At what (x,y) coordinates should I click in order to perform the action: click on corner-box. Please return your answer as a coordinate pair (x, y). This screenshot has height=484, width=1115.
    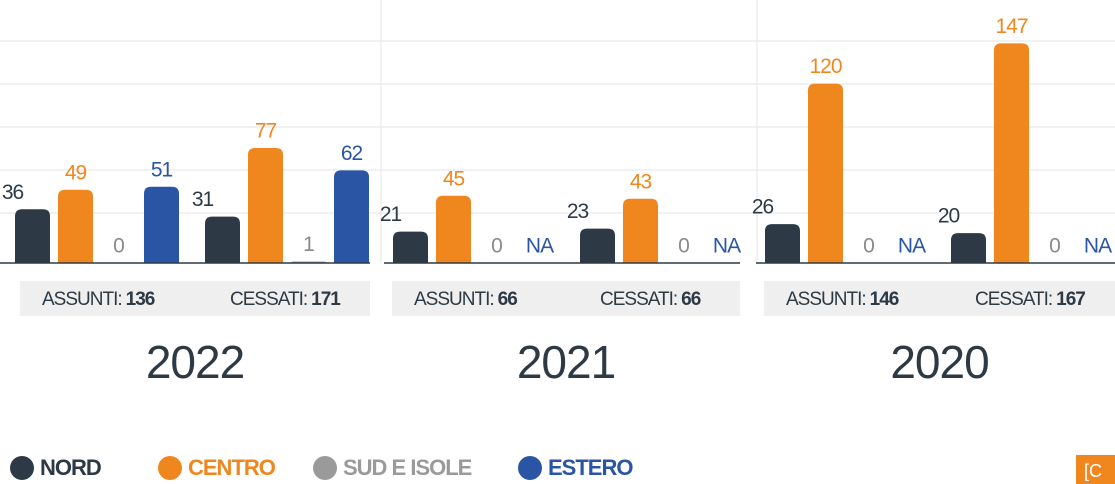
    Looking at the image, I should click on (1095, 469).